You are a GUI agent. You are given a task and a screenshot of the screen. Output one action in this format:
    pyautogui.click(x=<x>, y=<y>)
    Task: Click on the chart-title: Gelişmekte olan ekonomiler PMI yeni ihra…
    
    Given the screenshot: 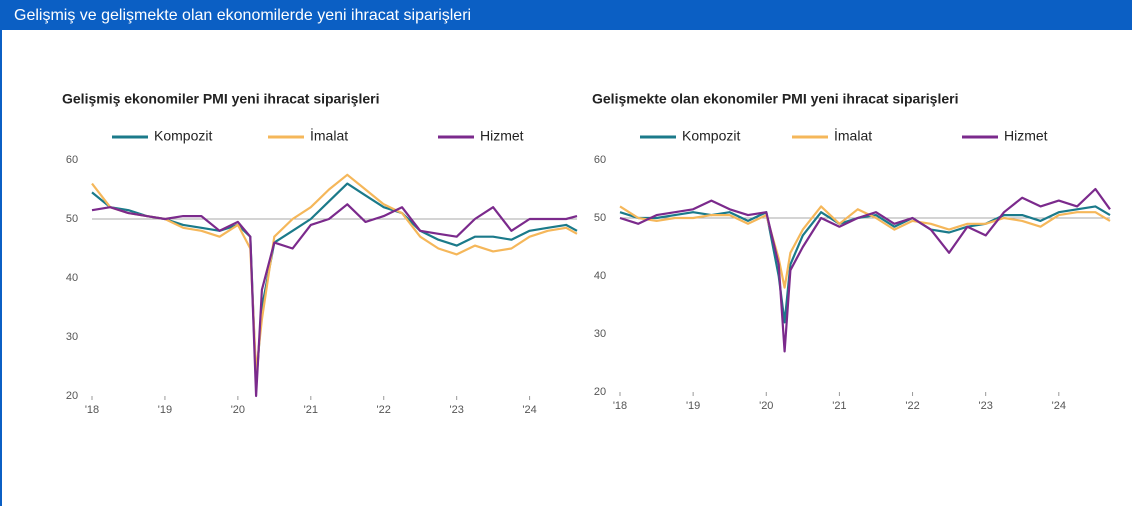 What is the action you would take?
    pyautogui.click(x=775, y=99)
    